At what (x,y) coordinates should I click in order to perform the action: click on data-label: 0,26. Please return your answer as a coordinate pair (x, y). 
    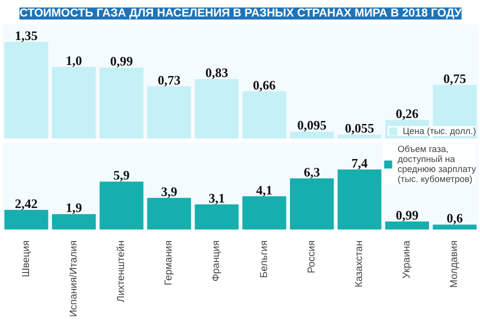
    Looking at the image, I should click on (407, 113).